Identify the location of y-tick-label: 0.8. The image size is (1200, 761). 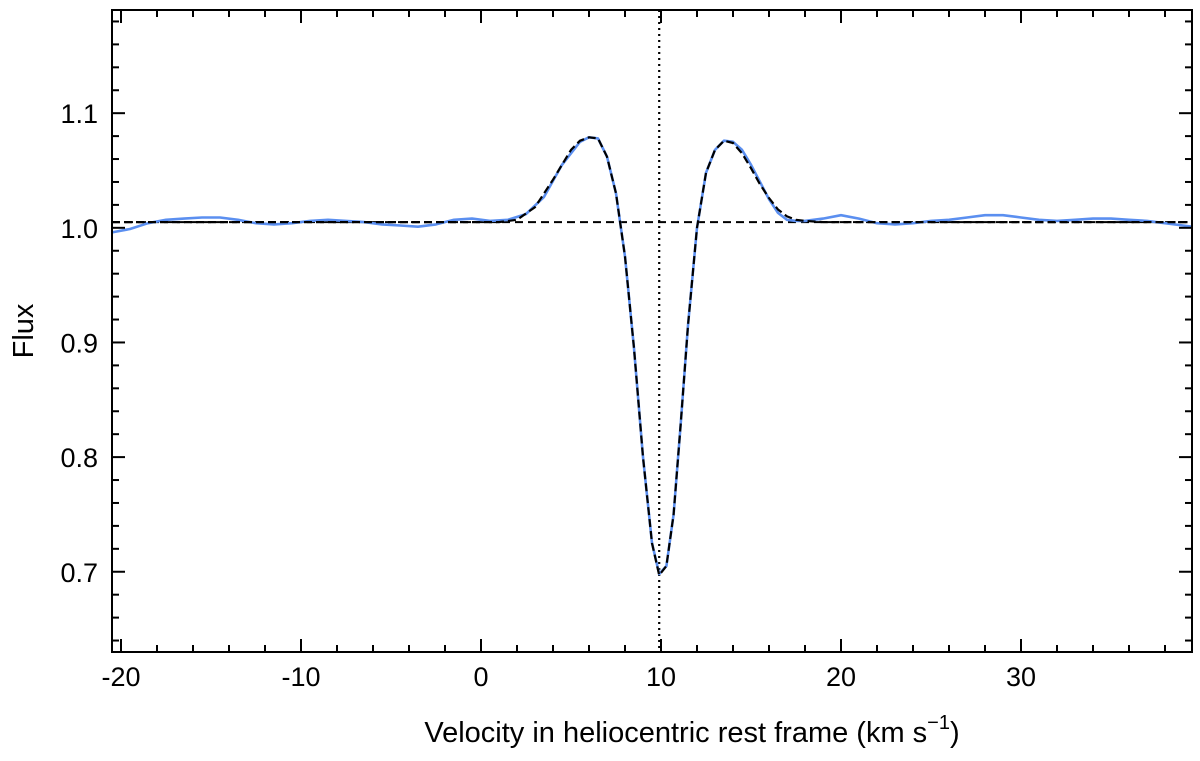
(79, 458).